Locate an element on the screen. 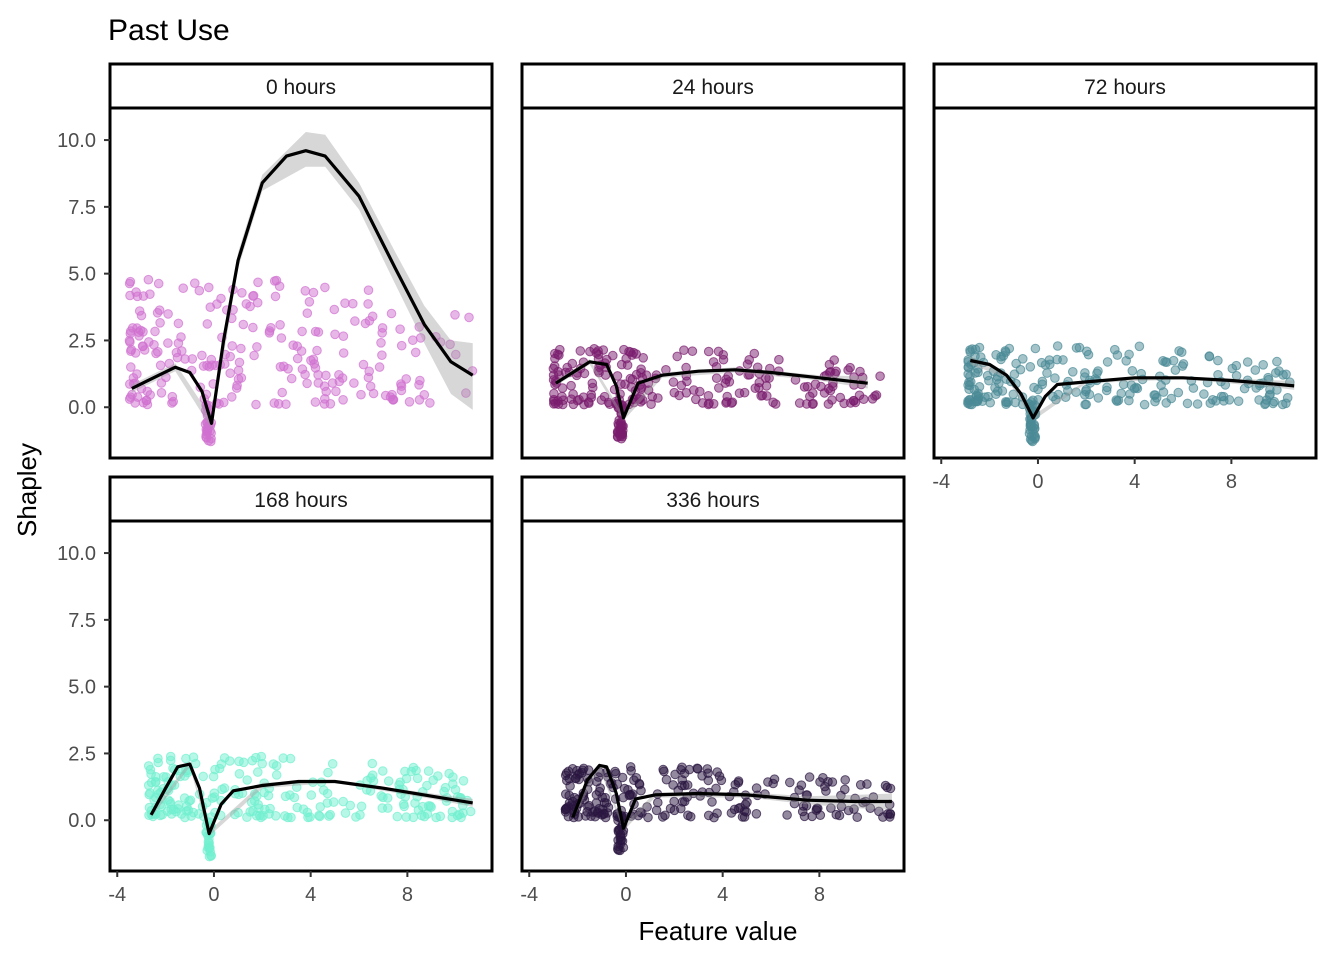  y-tick-label: 7.5 is located at coordinates (82, 208).